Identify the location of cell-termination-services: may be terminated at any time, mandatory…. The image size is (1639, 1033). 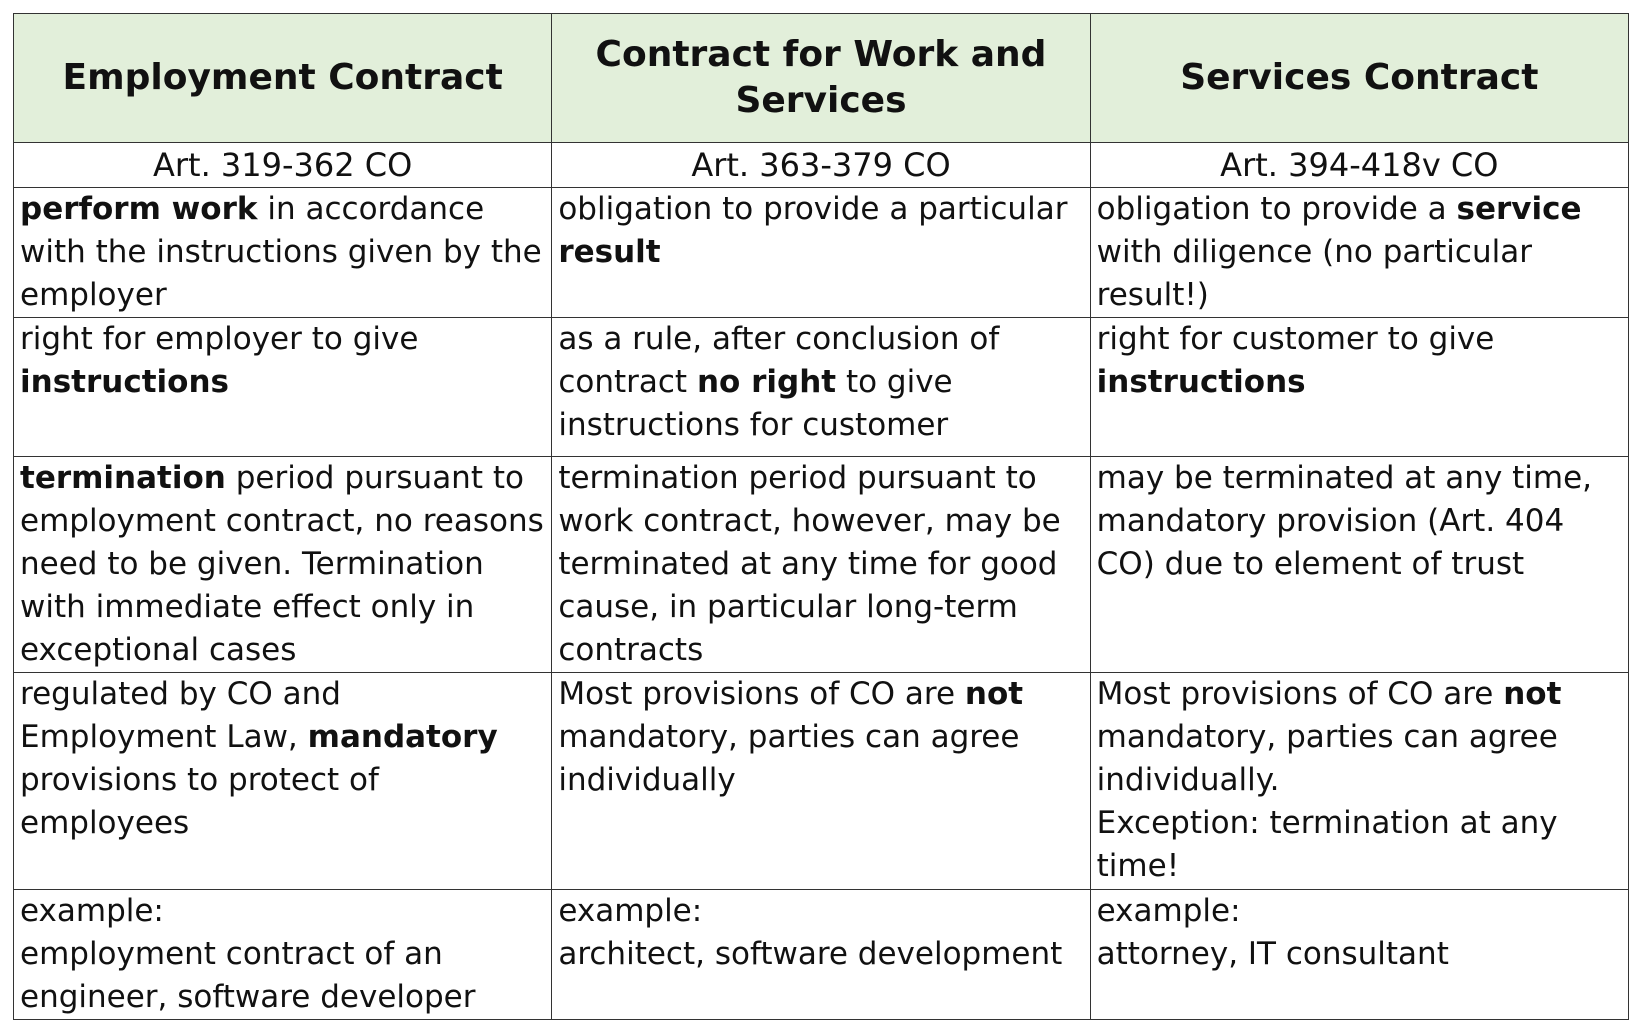
(1359, 564).